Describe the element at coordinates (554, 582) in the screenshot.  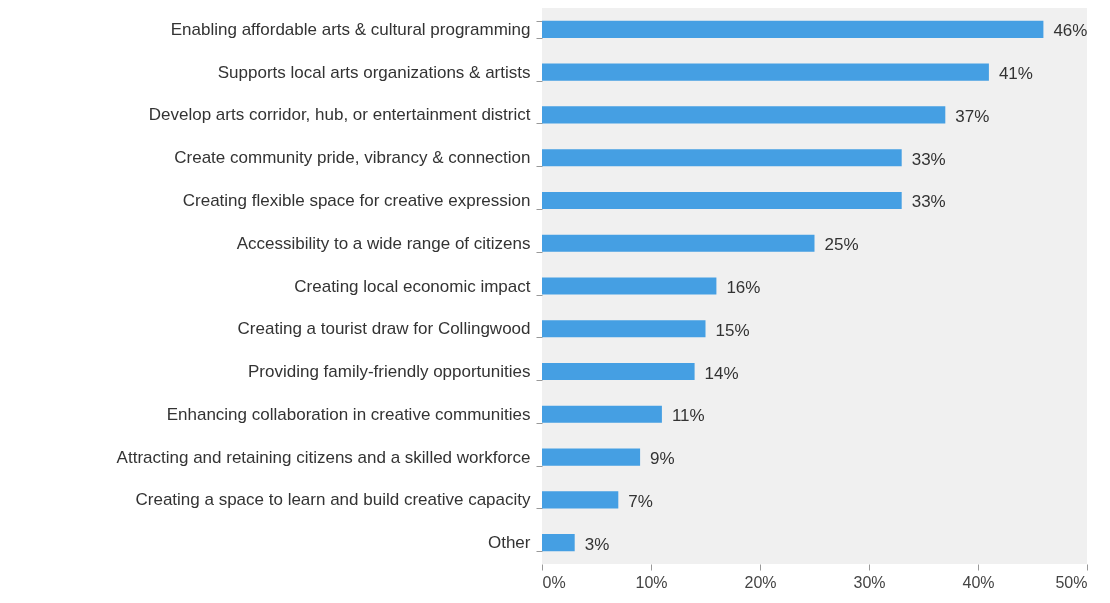
I see `x-tick-label: 0%` at that location.